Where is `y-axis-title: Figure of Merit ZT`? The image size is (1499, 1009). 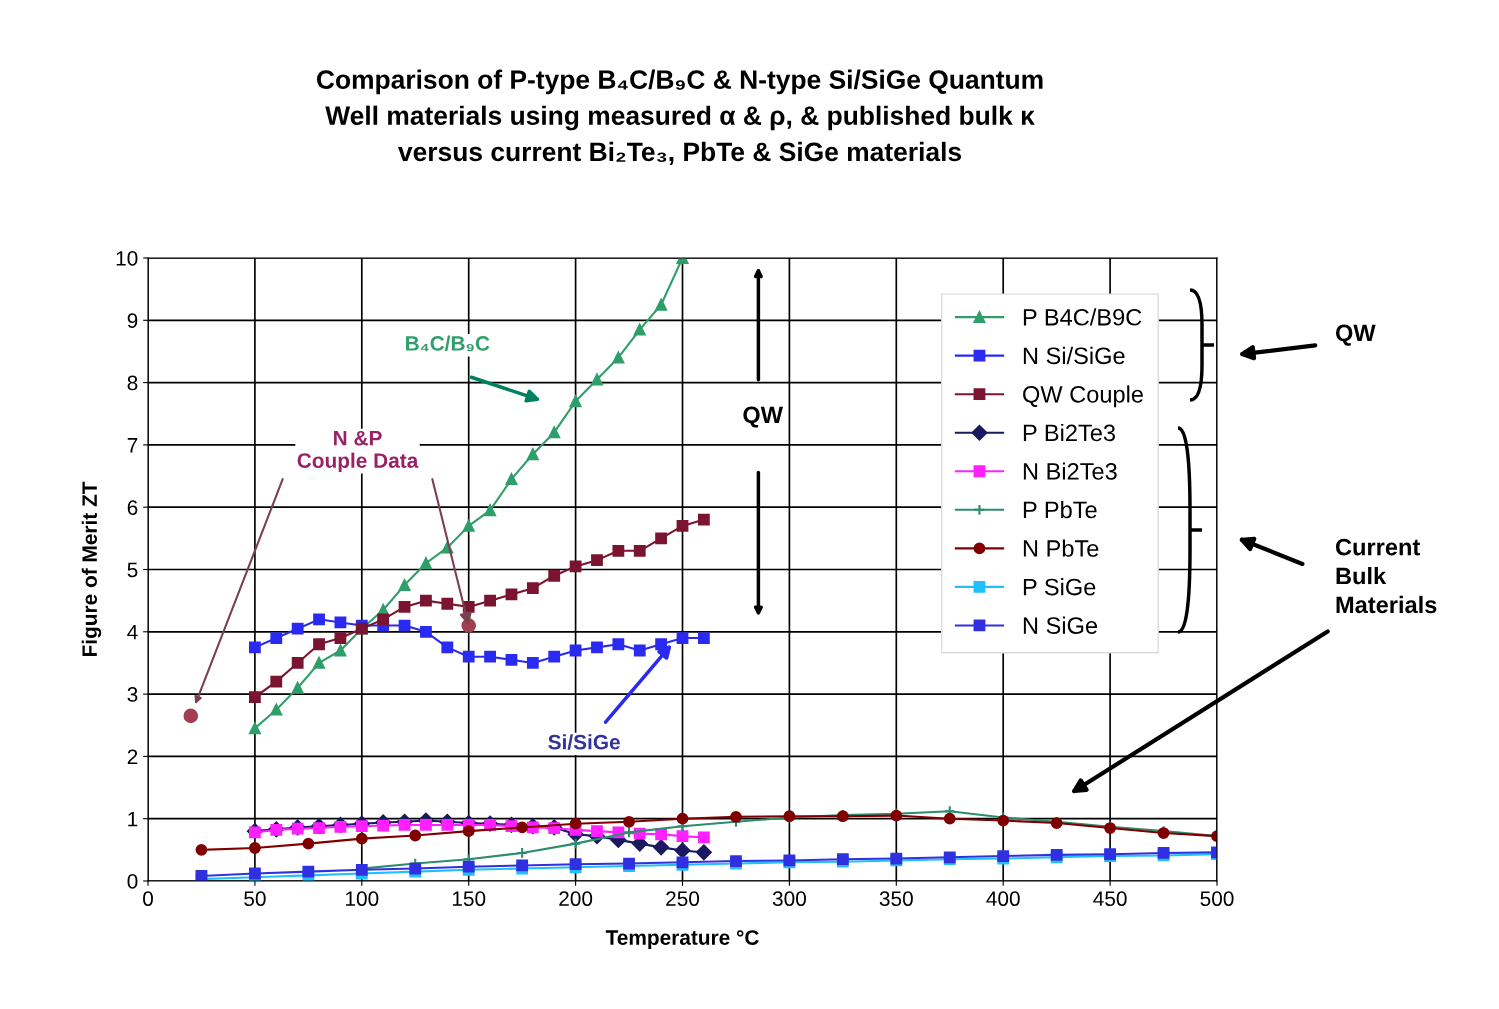
y-axis-title: Figure of Merit ZT is located at coordinates (91, 569).